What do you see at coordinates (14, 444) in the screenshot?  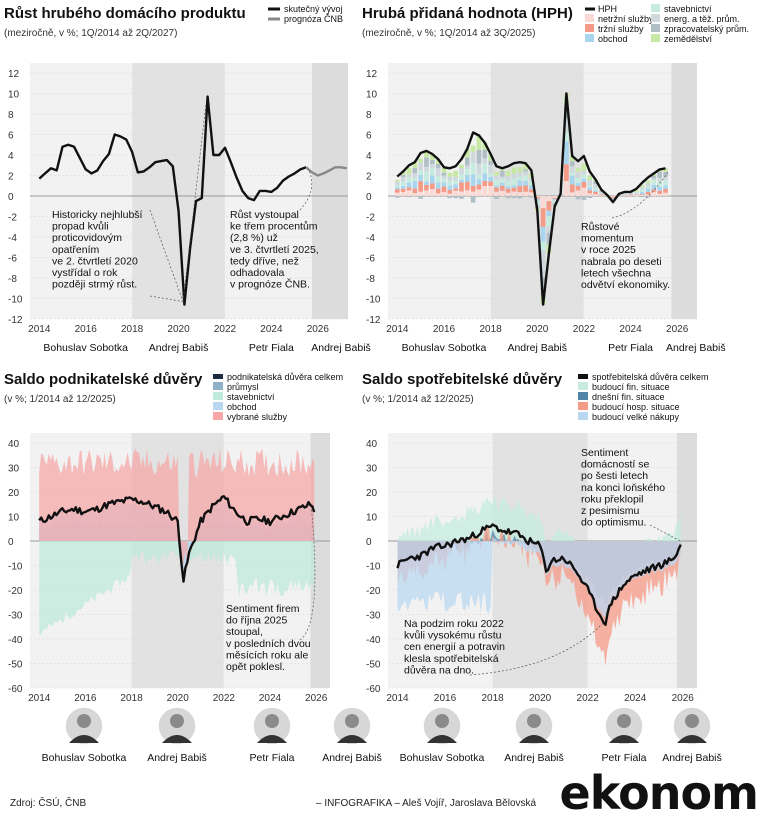 I see `y-tick-label: 40` at bounding box center [14, 444].